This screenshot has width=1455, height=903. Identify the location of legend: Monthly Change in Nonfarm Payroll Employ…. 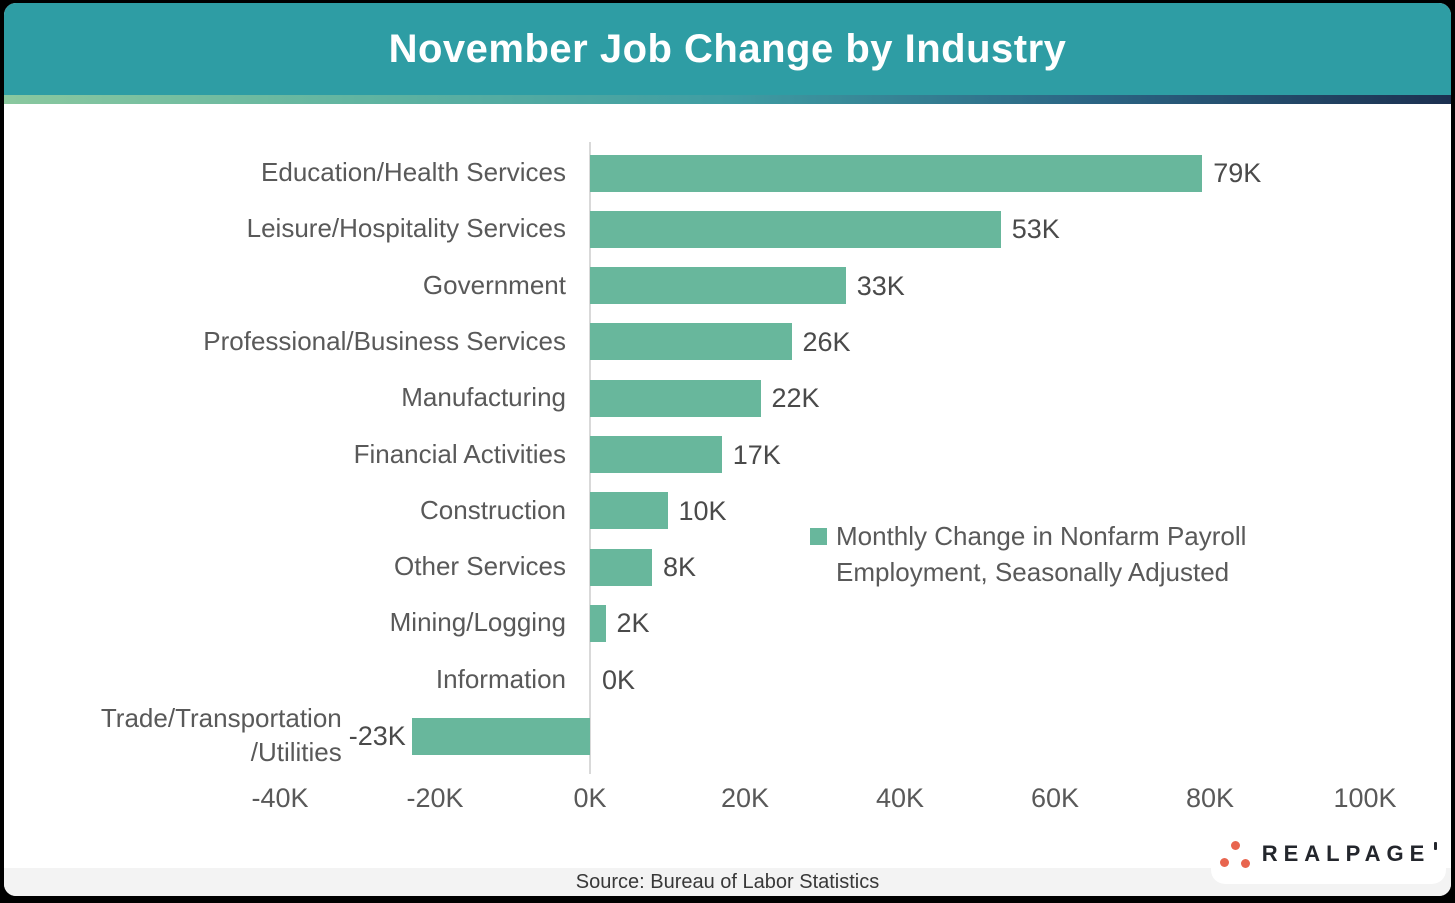
(1049, 555).